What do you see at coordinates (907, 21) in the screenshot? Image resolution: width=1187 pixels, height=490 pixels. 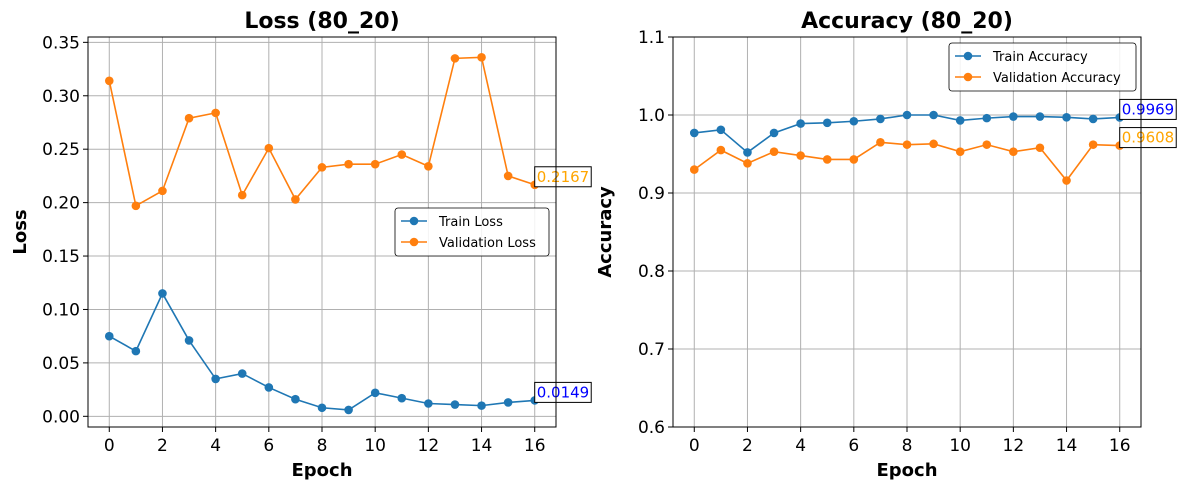 I see `chart-title: Accuracy (80_20)` at bounding box center [907, 21].